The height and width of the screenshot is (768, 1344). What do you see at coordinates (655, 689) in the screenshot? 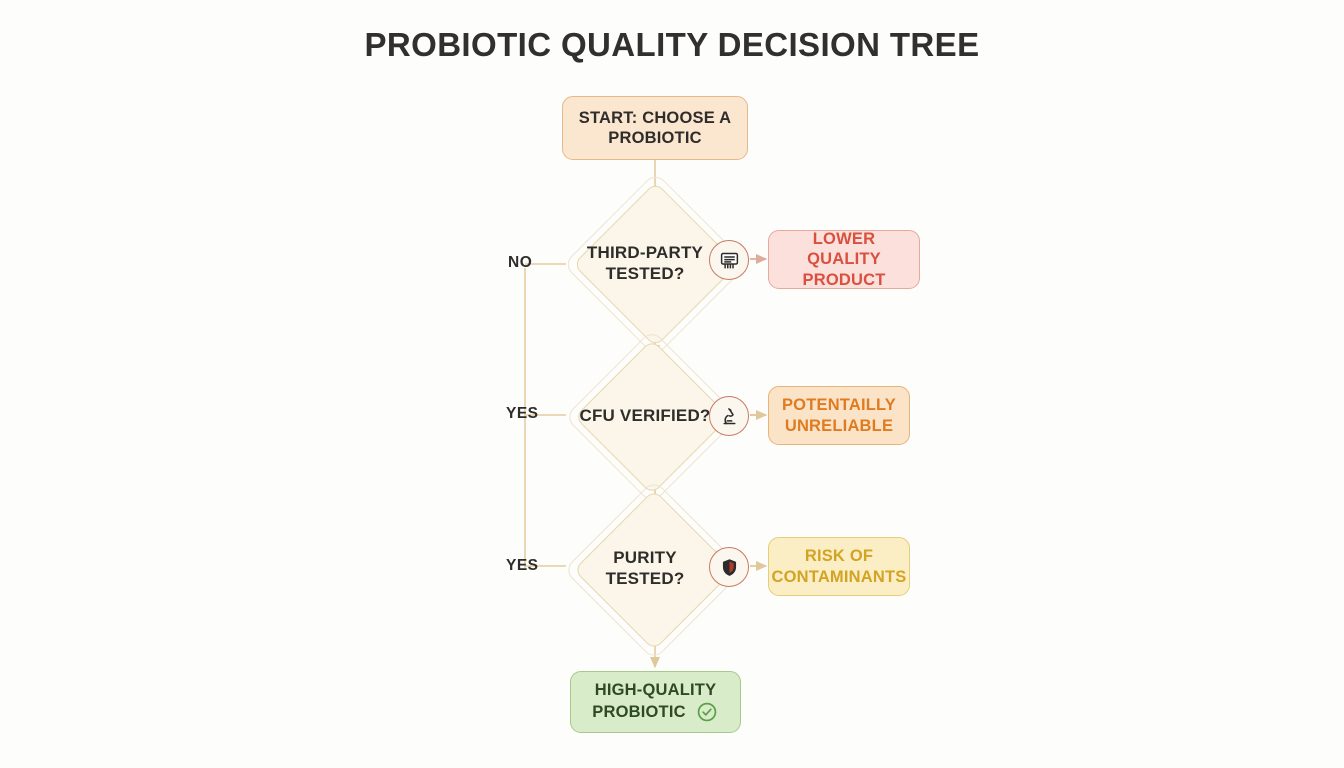
I see `end-node-line1: HIGH-QUALITY` at bounding box center [655, 689].